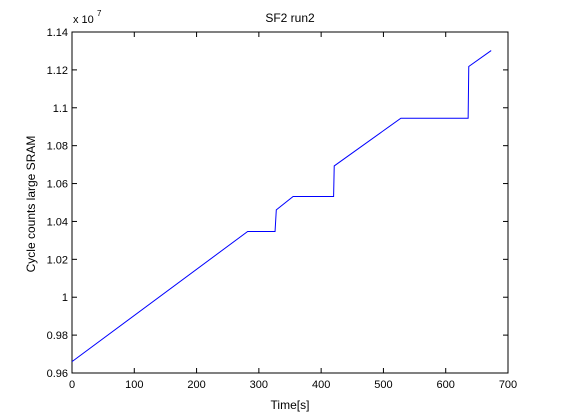 This screenshot has width=561, height=420. I want to click on x-axis-label: Time[s], so click(290, 405).